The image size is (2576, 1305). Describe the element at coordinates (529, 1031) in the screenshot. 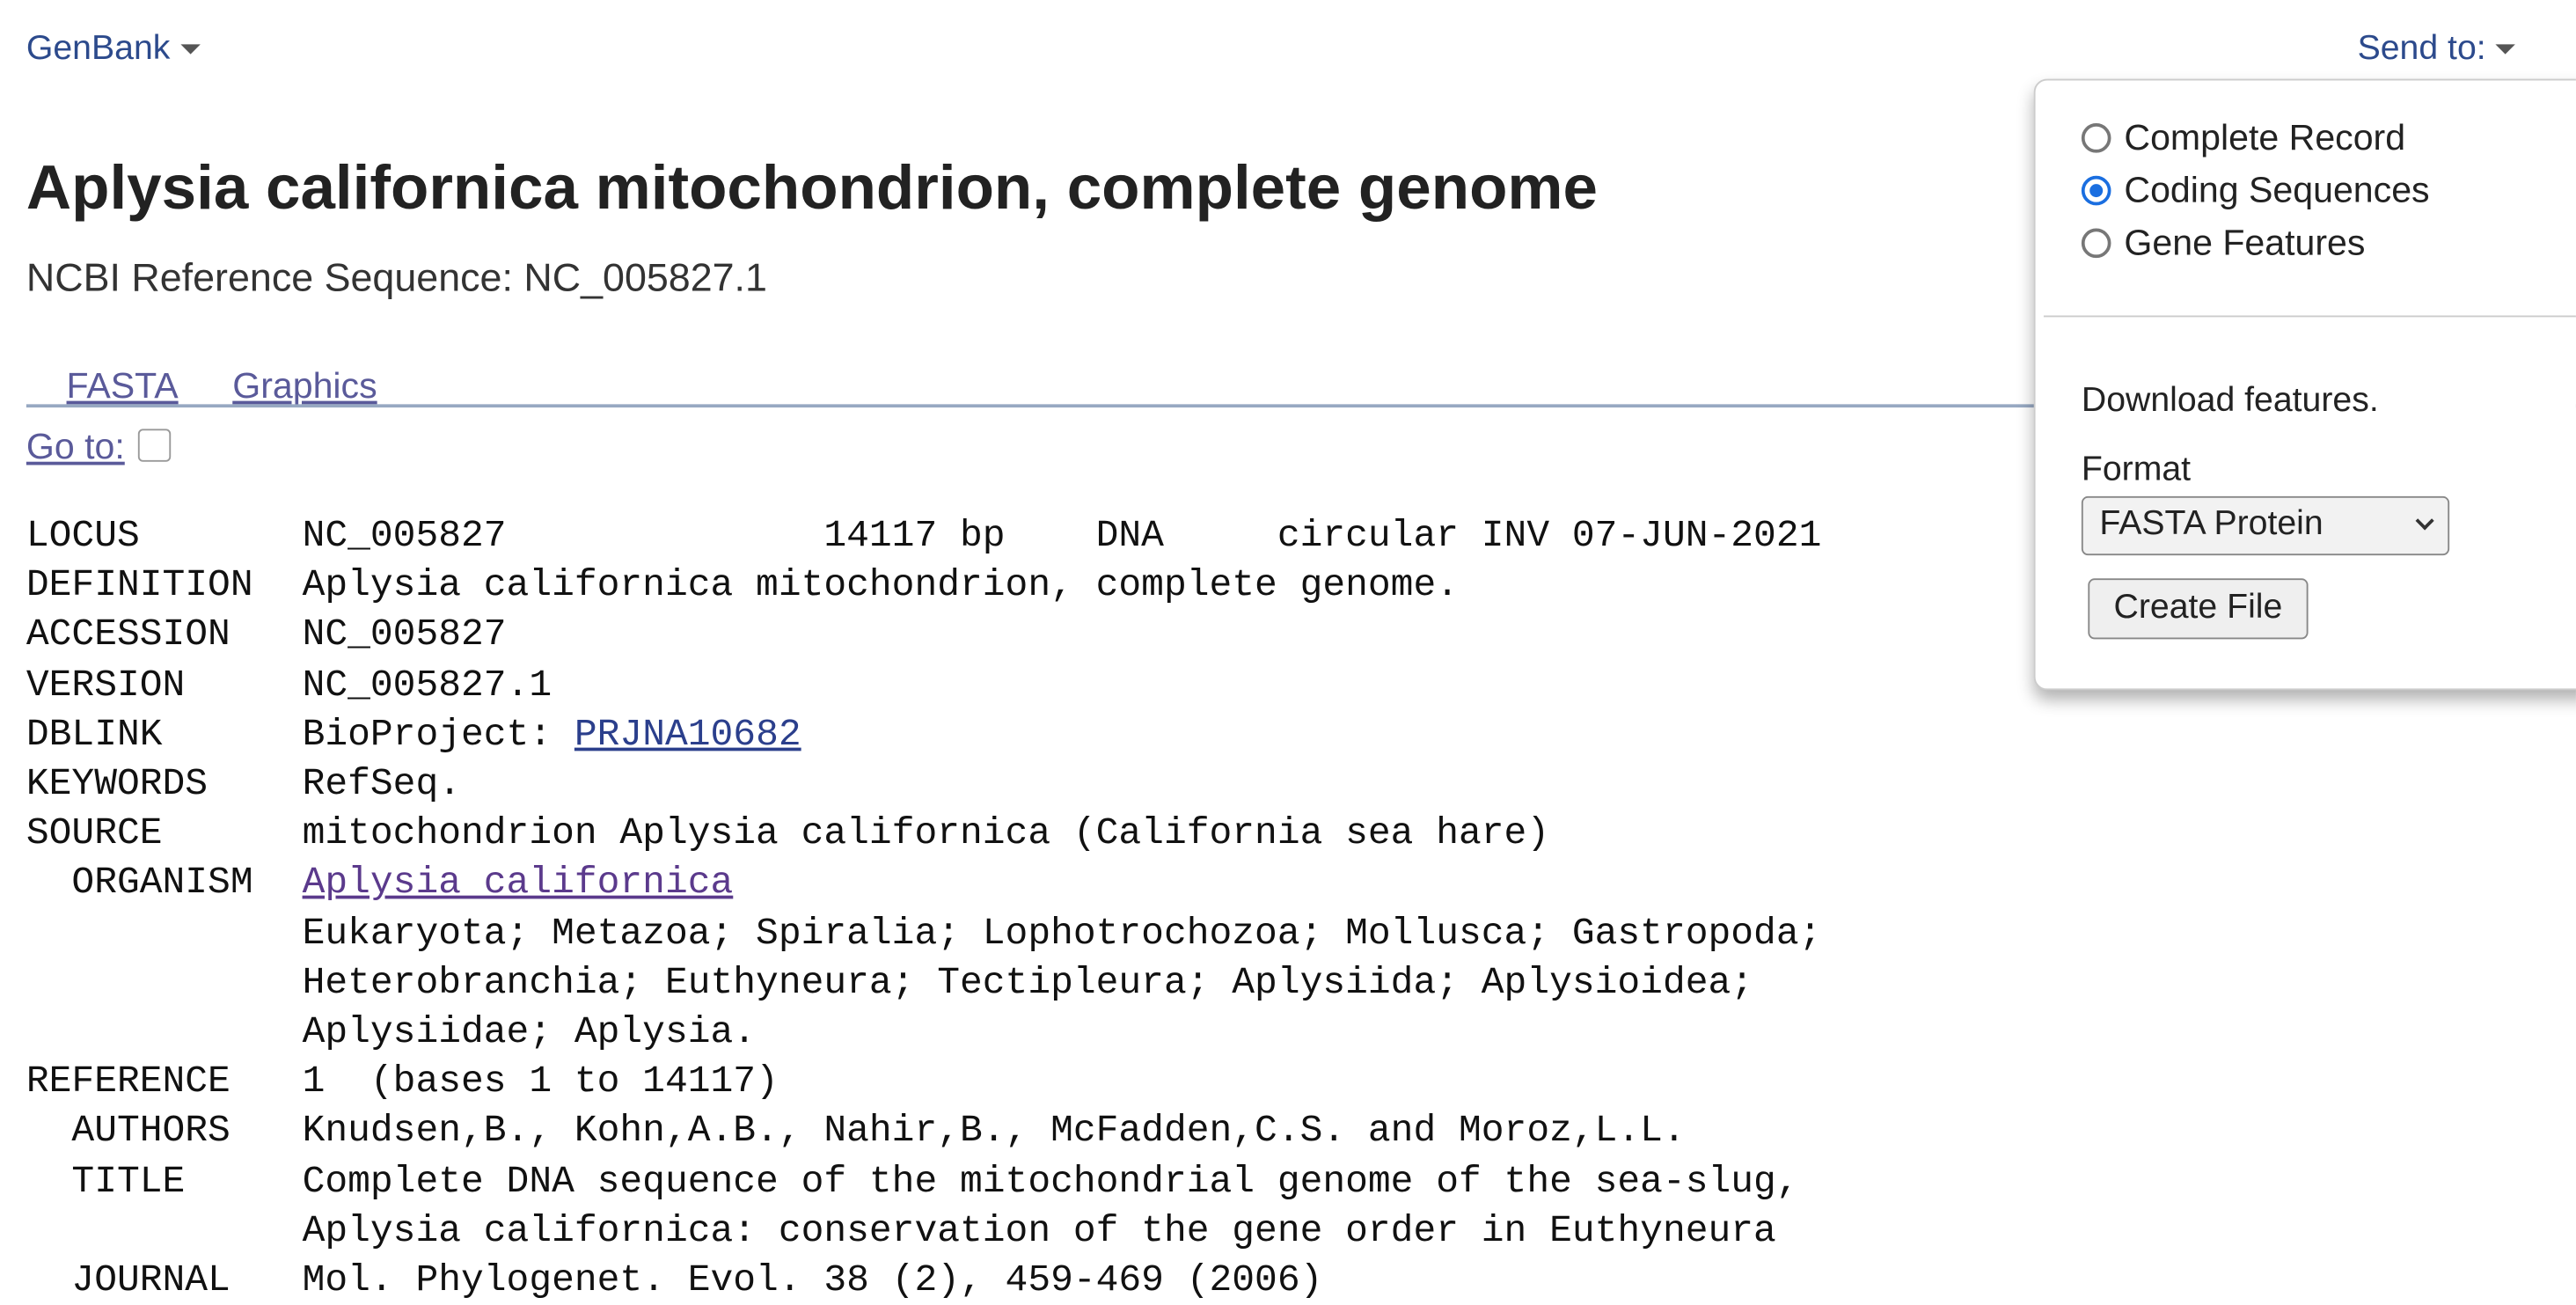

I see `field-value: Aplysiidae; Aplysia.` at that location.